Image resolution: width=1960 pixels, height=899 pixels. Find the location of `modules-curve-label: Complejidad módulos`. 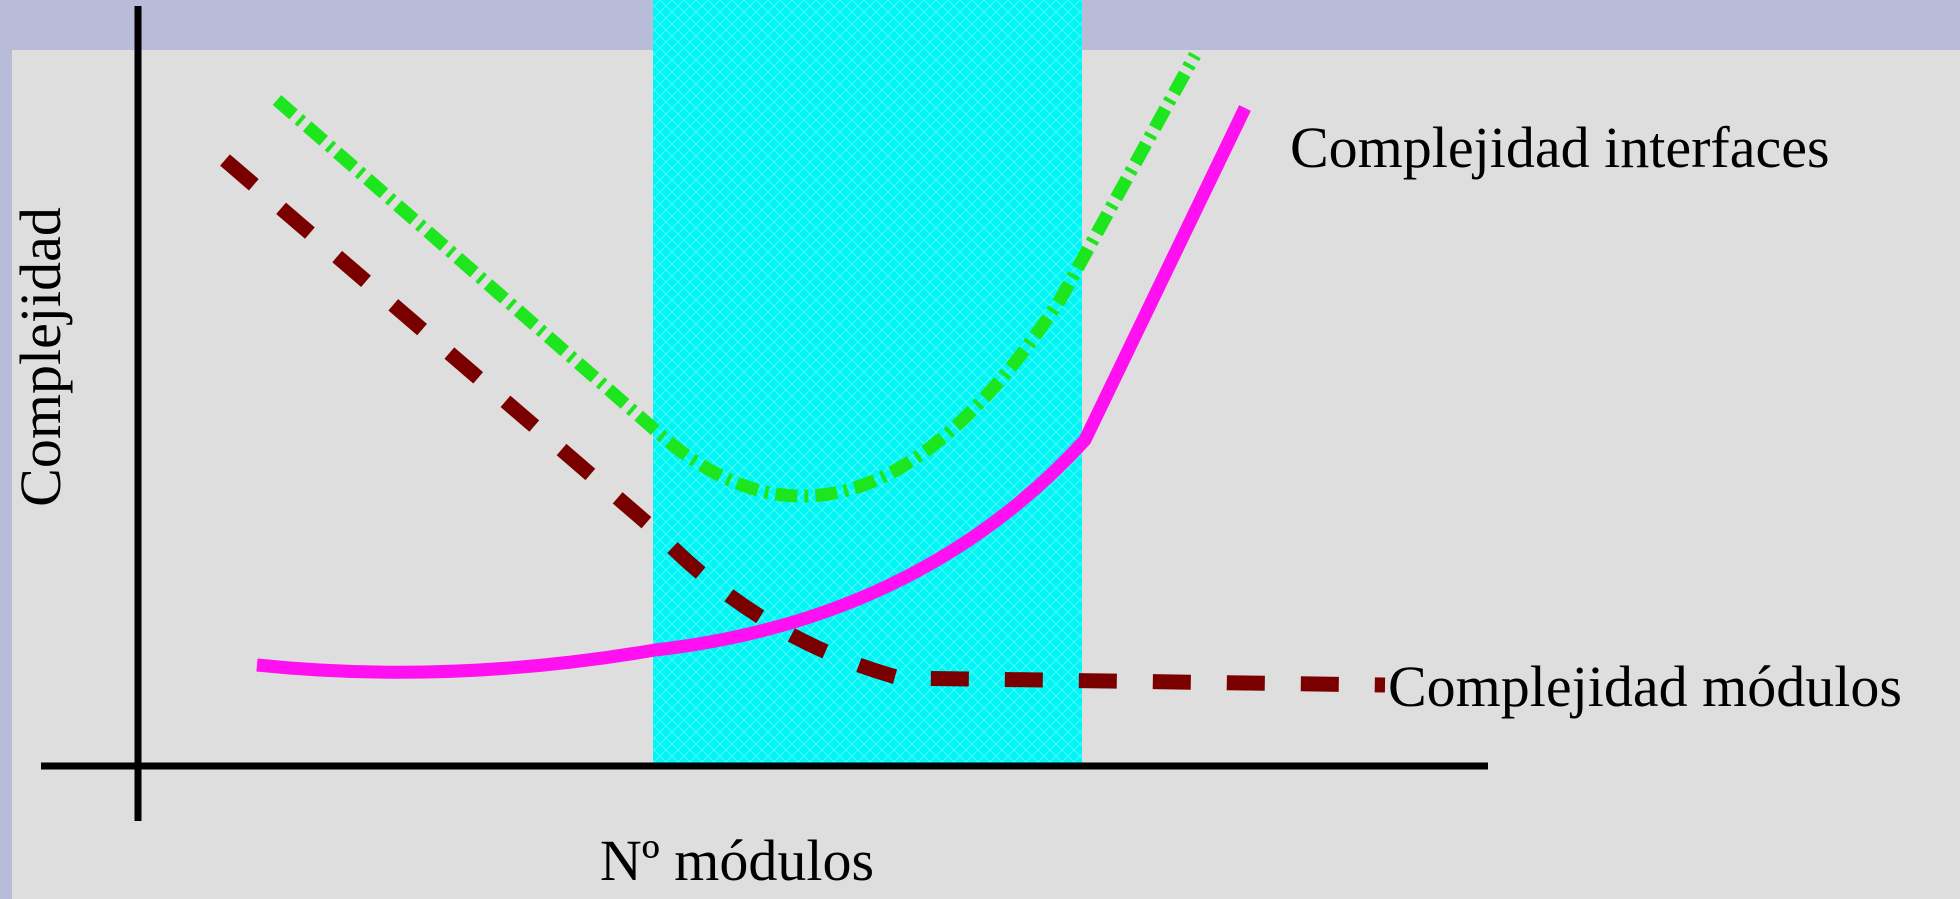

modules-curve-label: Complejidad módulos is located at coordinates (1645, 686).